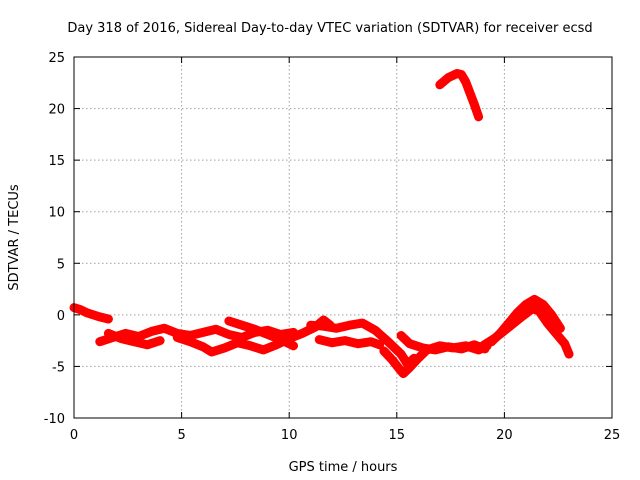 The height and width of the screenshot is (480, 640). Describe the element at coordinates (61, 316) in the screenshot. I see `y-tick-label: 0` at that location.